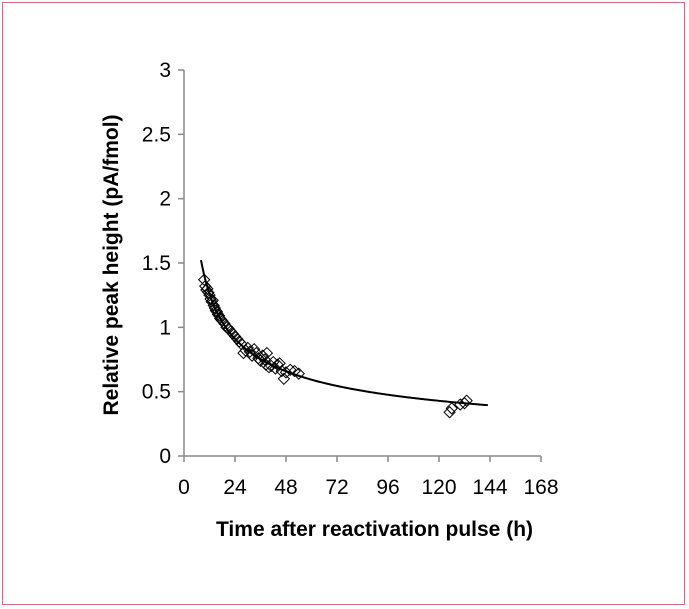 Image resolution: width=689 pixels, height=609 pixels. I want to click on y-ticks: 0 0.5 1 1.5 2 2.5 3, so click(163, 263).